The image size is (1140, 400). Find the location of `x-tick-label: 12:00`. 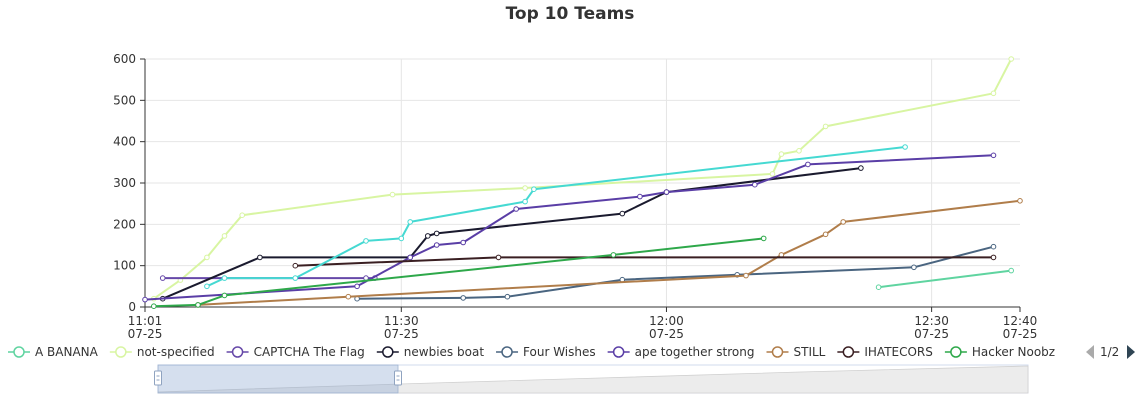

x-tick-label: 12:00 is located at coordinates (666, 321).